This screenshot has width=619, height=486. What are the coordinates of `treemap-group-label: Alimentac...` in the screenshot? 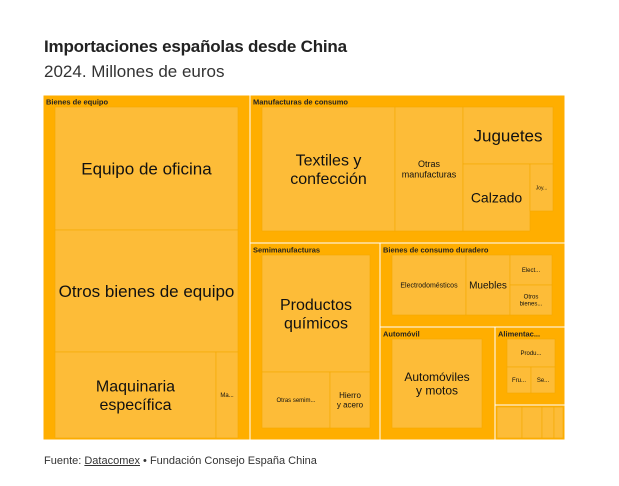 It's located at (519, 334).